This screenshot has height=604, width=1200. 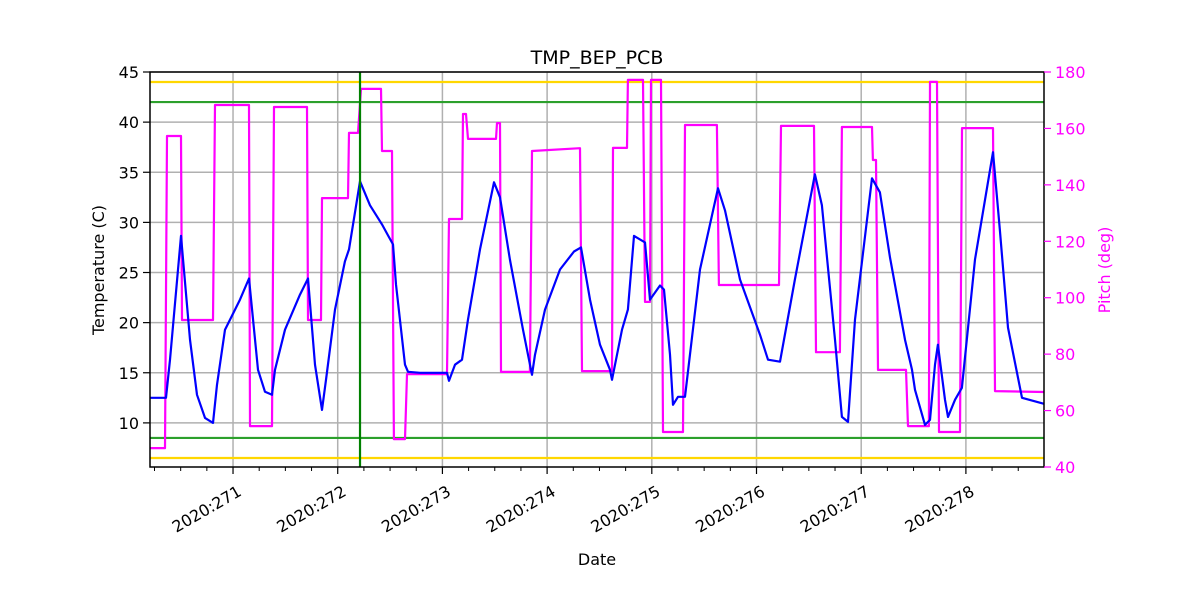 I want to click on y-tick-label: 10, so click(x=129, y=423).